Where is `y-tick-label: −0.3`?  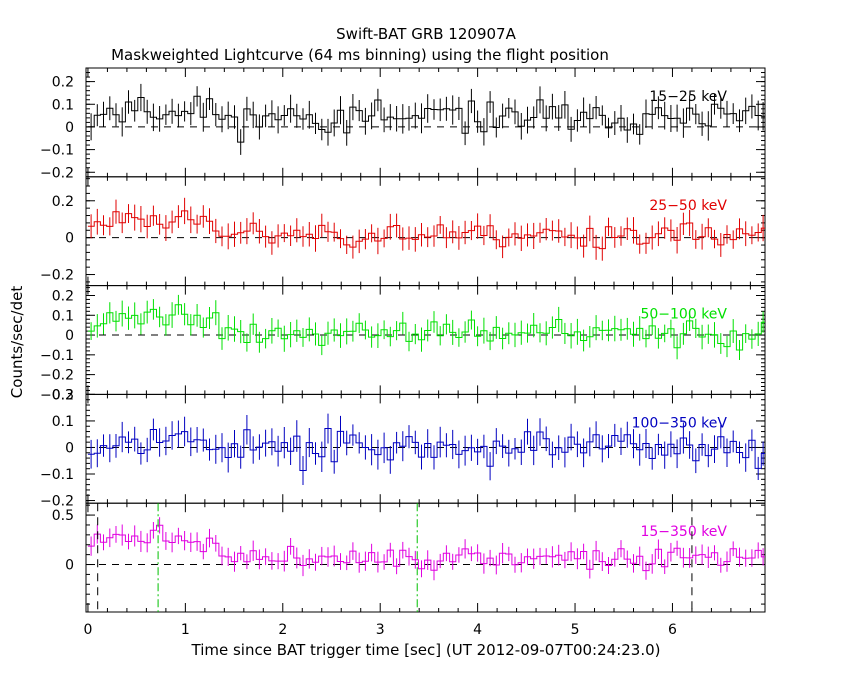 y-tick-label: −0.3 is located at coordinates (57, 395).